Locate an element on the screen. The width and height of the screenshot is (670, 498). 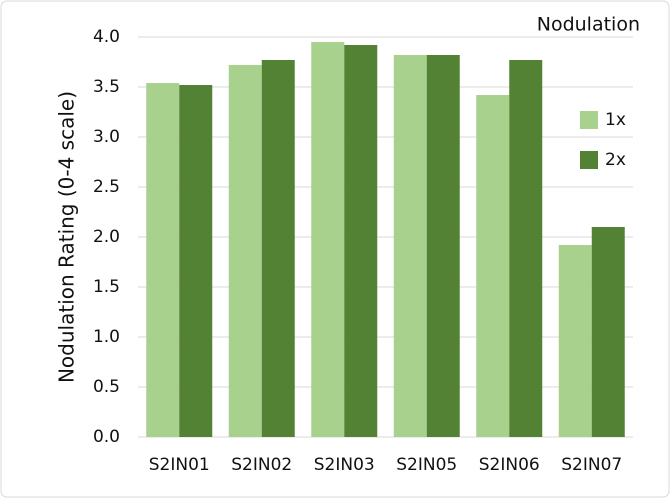
y-tick-label: 1.5 is located at coordinates (106, 287).